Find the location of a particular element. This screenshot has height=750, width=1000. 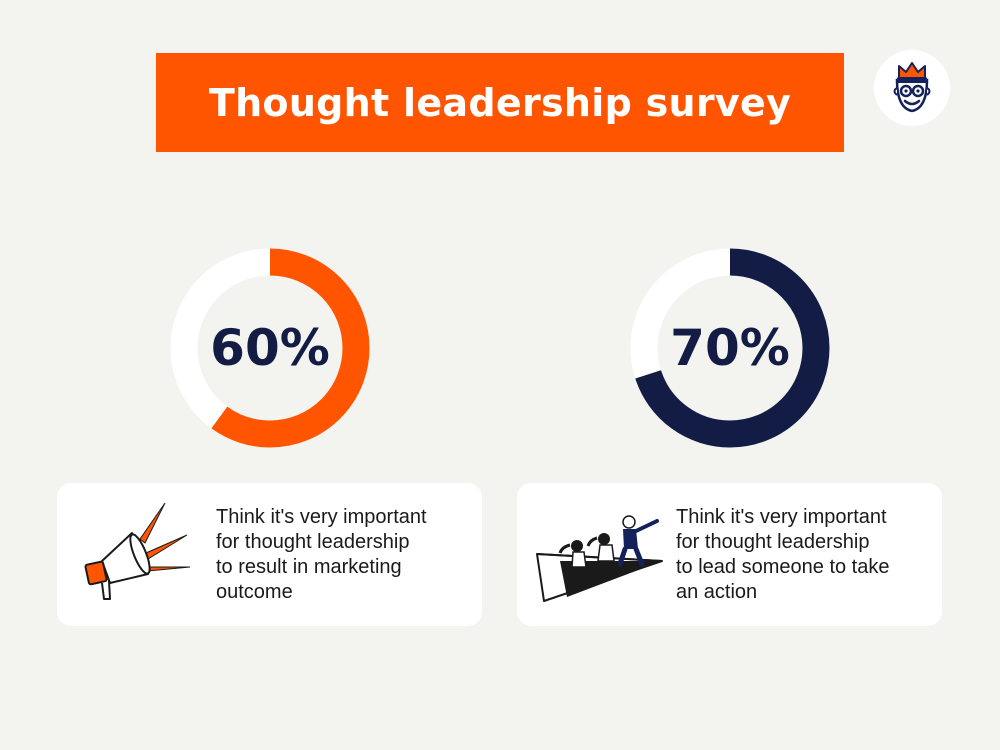

paper-plane-team-icon is located at coordinates (599, 558).